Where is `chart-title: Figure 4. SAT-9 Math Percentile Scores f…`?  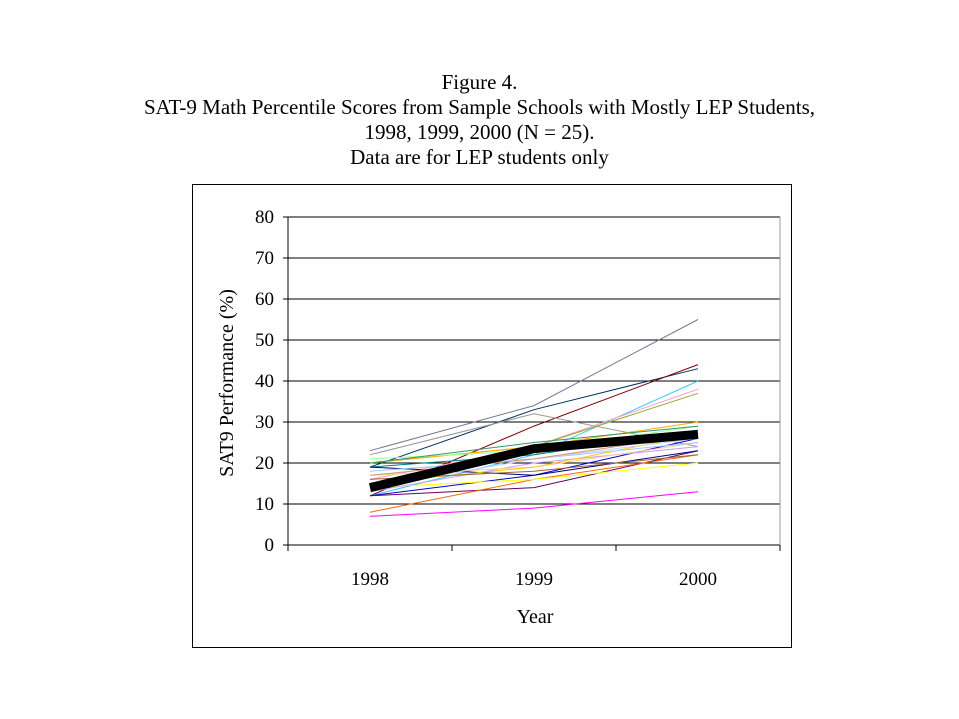
chart-title: Figure 4. SAT-9 Math Percentile Scores f… is located at coordinates (479, 120).